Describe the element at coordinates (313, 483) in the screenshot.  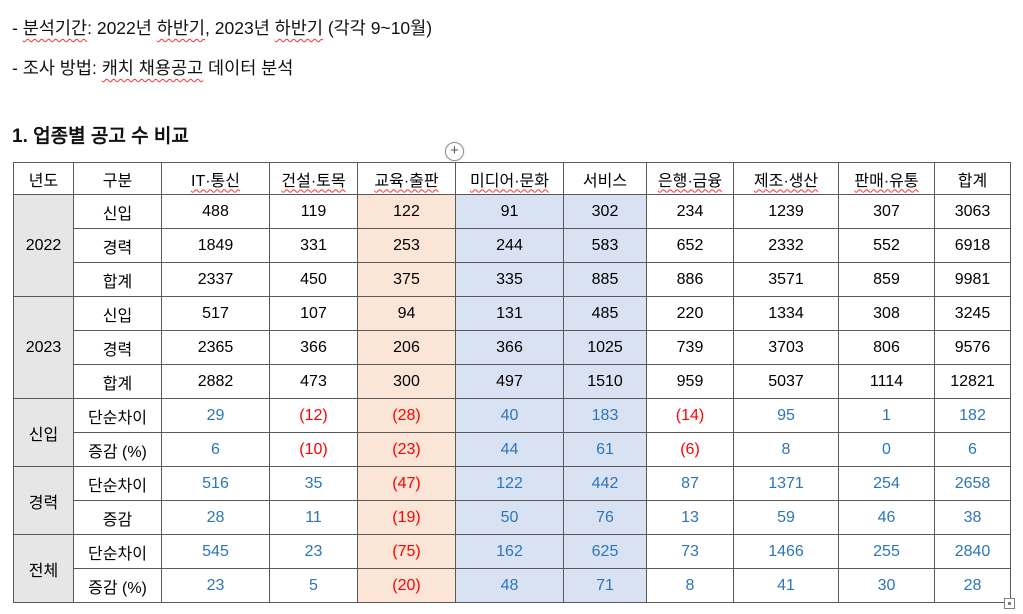
I see `value-cell: 35` at that location.